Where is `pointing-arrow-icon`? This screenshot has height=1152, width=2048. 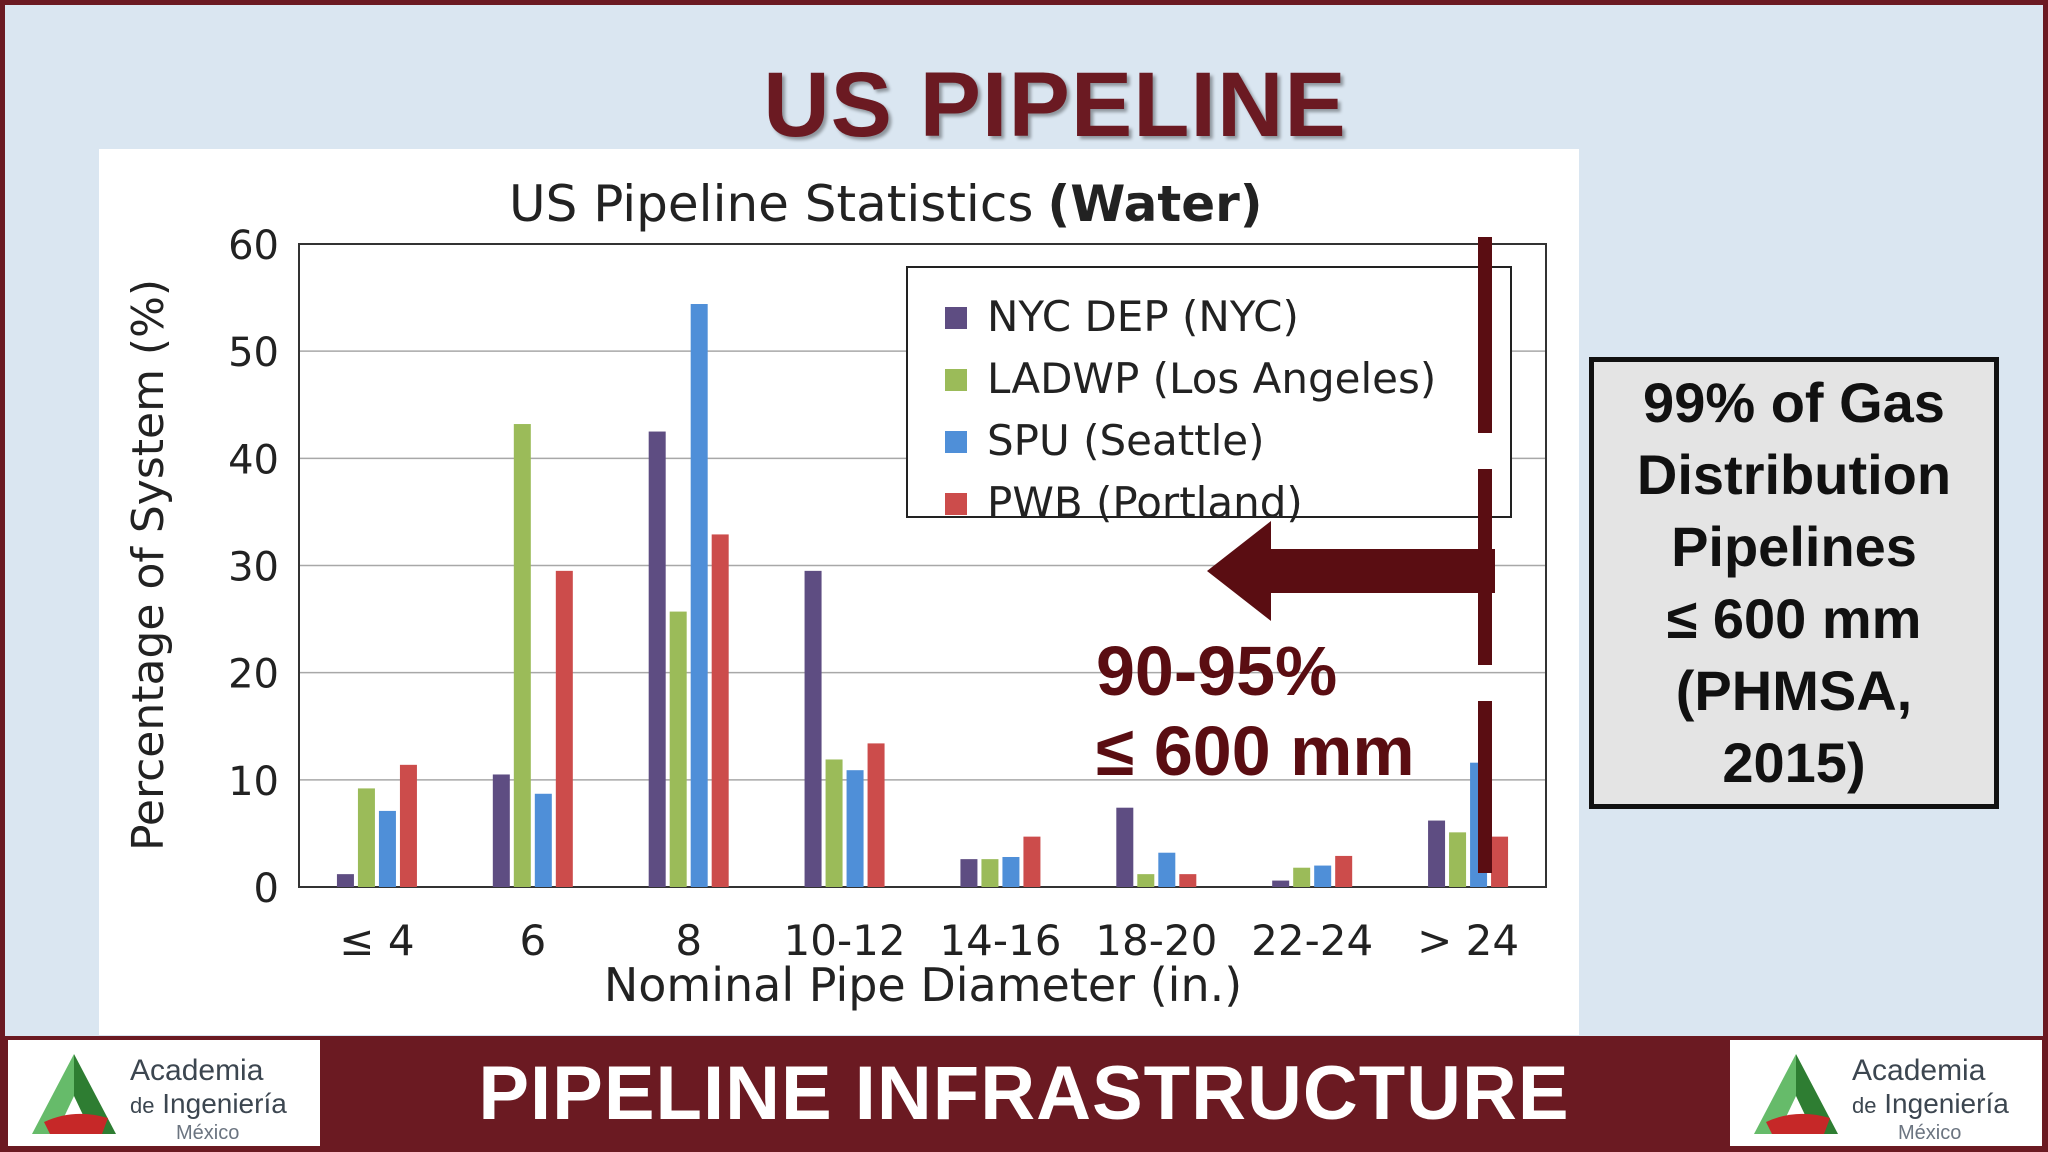 pointing-arrow-icon is located at coordinates (1351, 571).